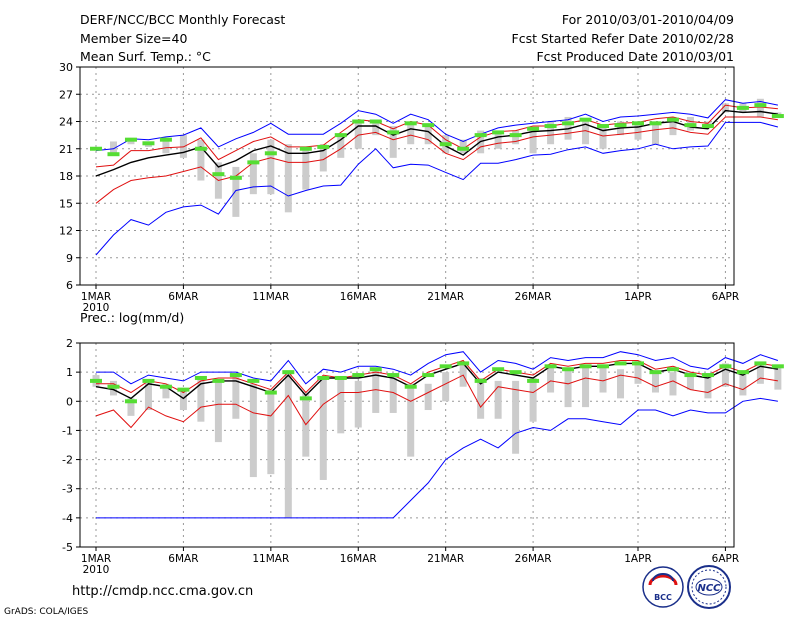 This screenshot has width=800, height=618. I want to click on y-axis: 6 9 12 15 18 21 24 27 30, so click(69, 176).